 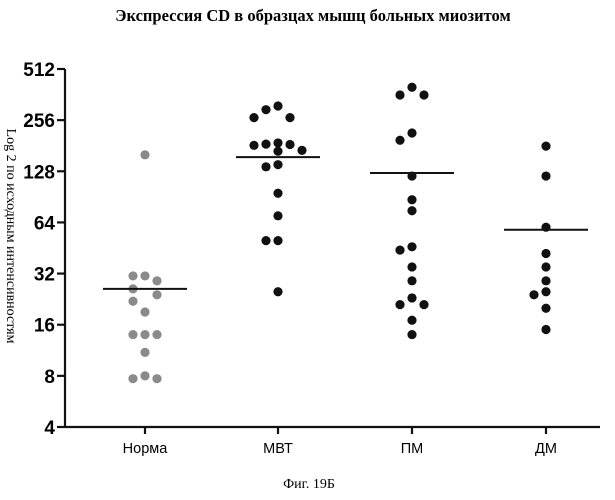 What do you see at coordinates (10, 236) in the screenshot?
I see `y-axis-label: Log 2 по исходным интенсивностям` at bounding box center [10, 236].